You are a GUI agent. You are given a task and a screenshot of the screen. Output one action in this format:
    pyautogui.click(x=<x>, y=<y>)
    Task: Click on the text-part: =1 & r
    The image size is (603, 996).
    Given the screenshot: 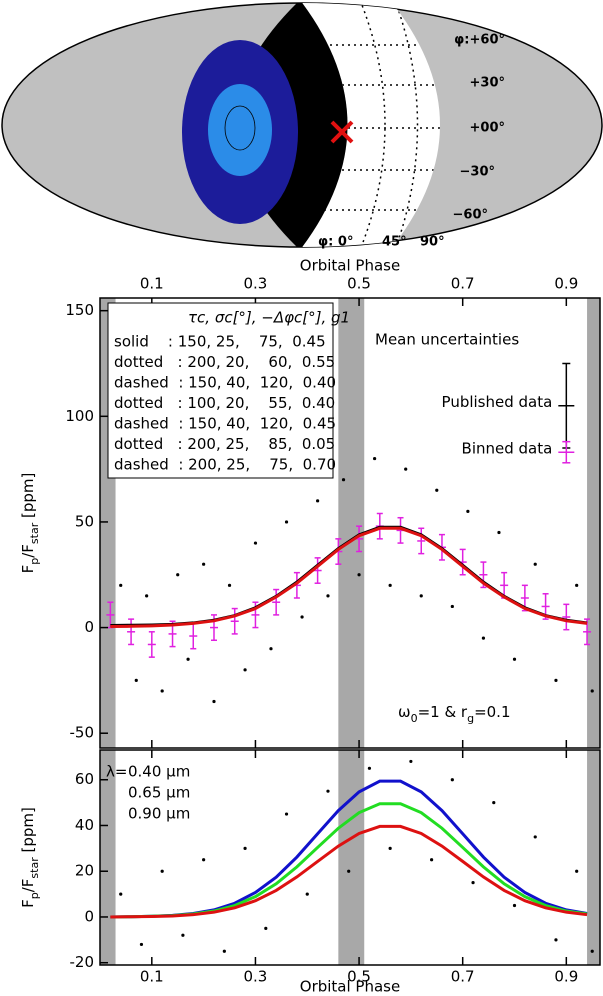 What is the action you would take?
    pyautogui.click(x=443, y=712)
    